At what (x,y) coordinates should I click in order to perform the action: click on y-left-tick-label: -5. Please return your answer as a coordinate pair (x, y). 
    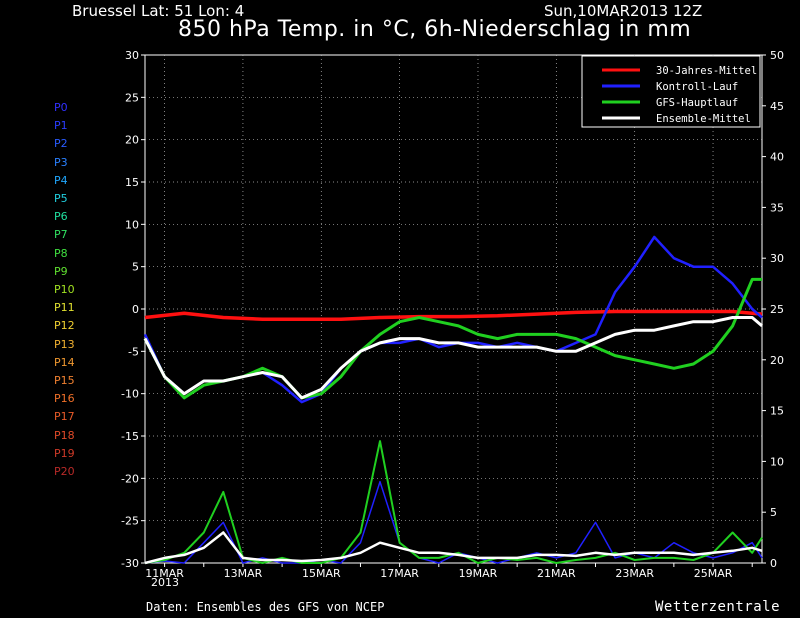
    Looking at the image, I should click on (133, 351).